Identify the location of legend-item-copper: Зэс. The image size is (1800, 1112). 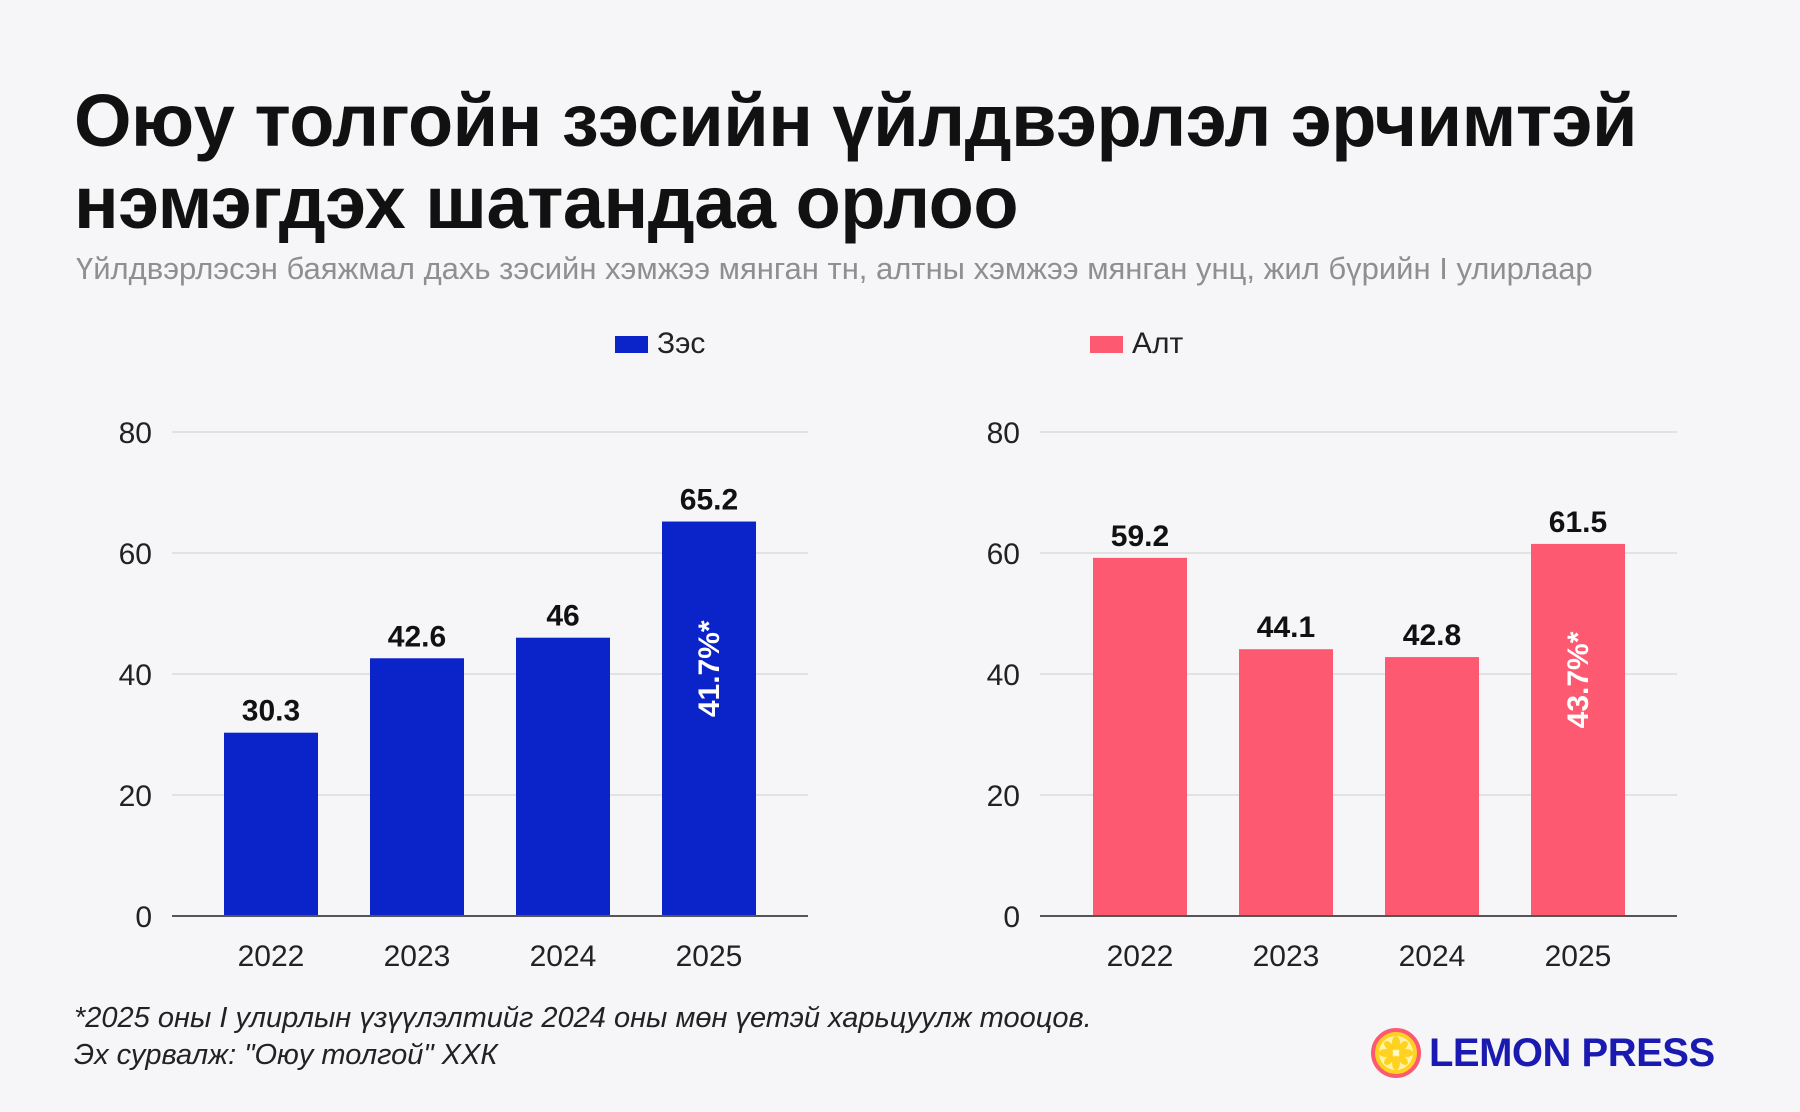
(660, 344).